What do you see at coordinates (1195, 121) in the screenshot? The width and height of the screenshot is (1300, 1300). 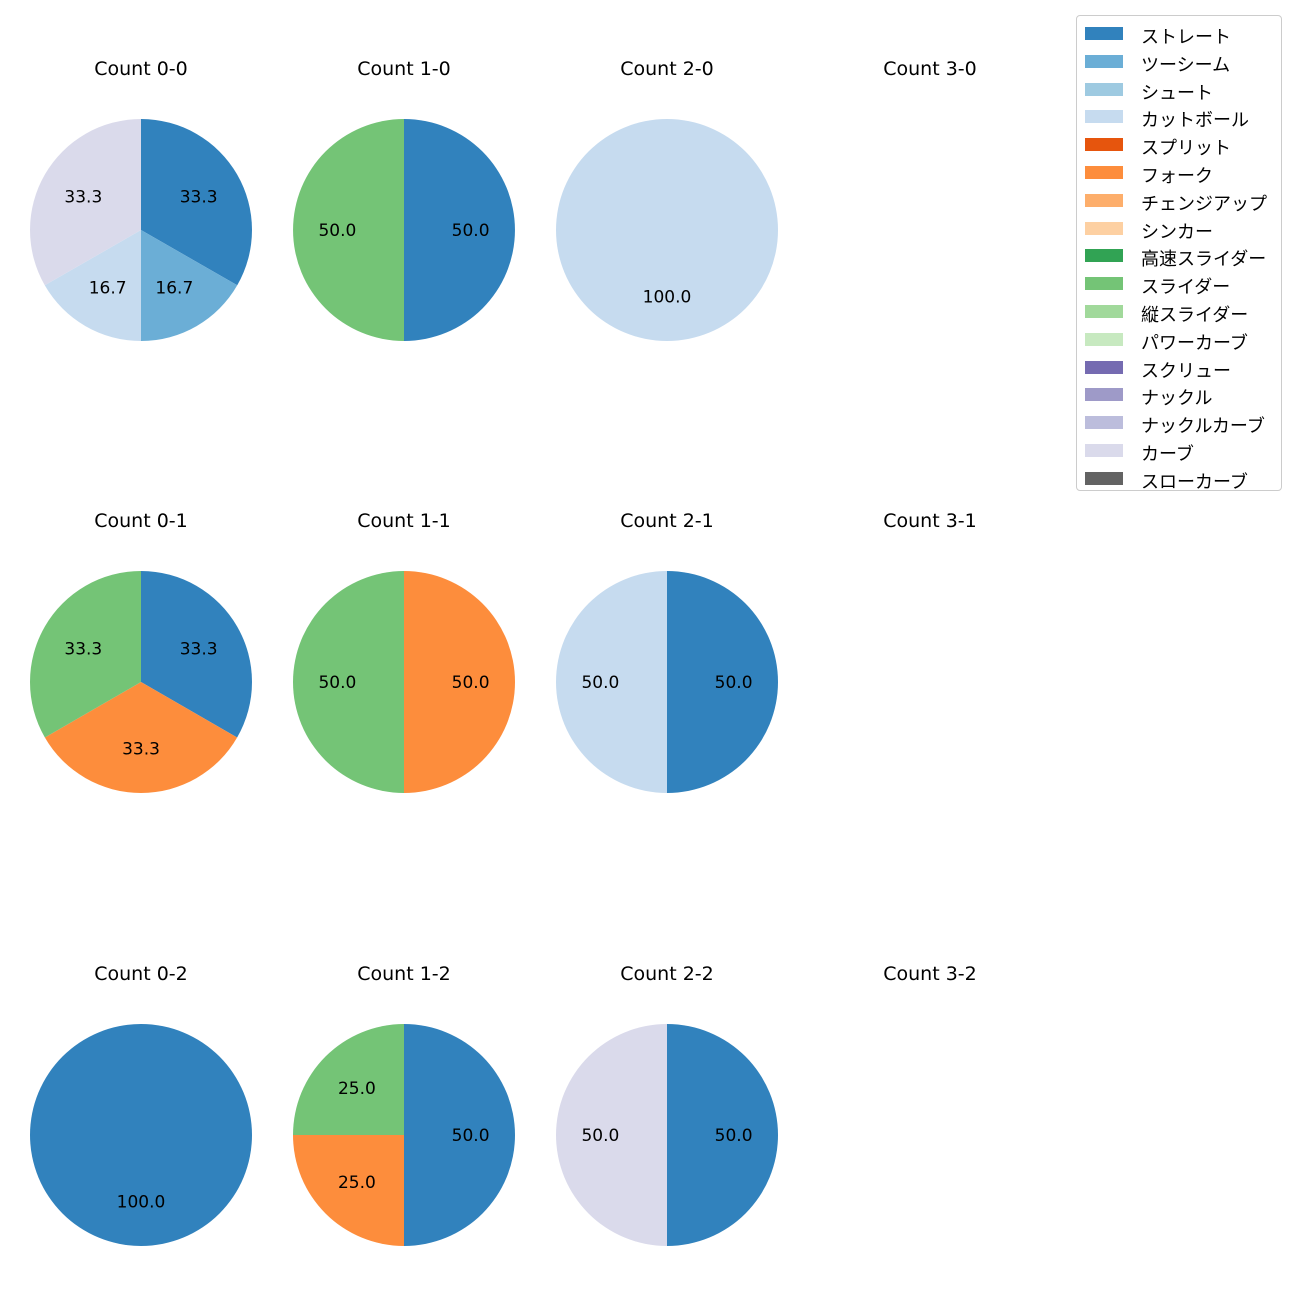 I see `legend-label: カットボール` at bounding box center [1195, 121].